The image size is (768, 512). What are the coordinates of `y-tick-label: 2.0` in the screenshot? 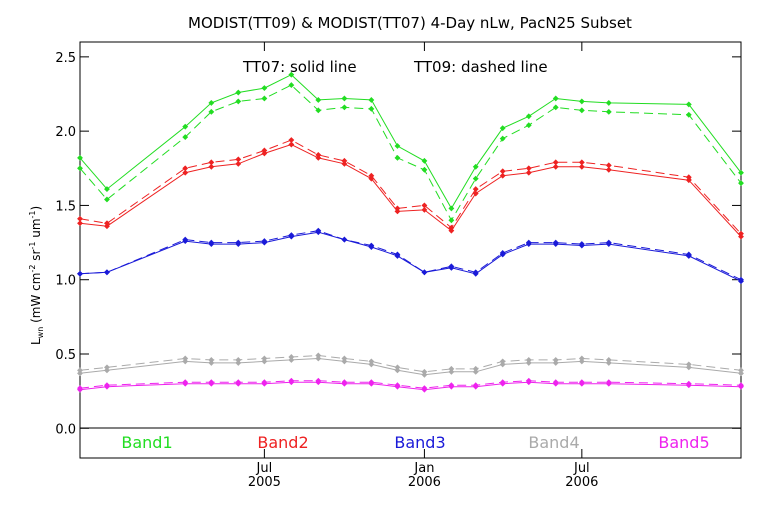 It's located at (65, 132).